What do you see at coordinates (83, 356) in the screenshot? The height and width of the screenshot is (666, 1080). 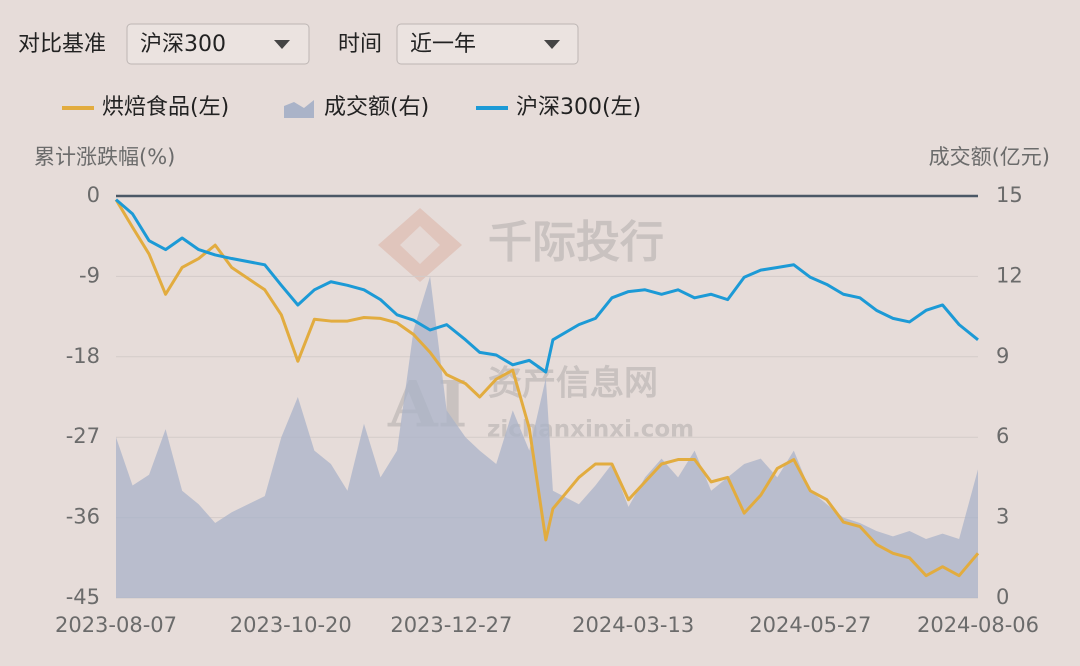 I see `y-tick-label: -18` at bounding box center [83, 356].